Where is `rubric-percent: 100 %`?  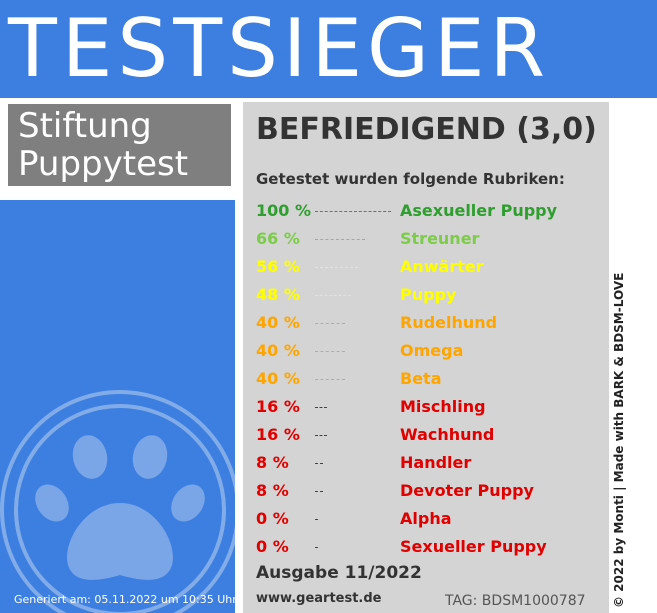 rubric-percent: 100 % is located at coordinates (283, 210).